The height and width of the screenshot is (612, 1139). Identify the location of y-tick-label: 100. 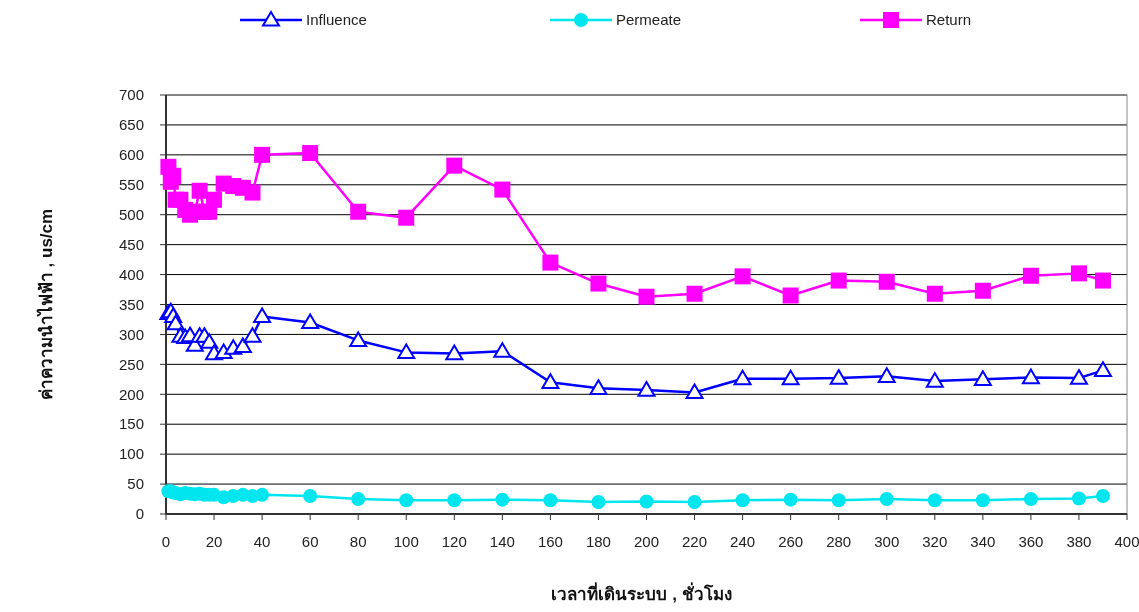
(131, 454).